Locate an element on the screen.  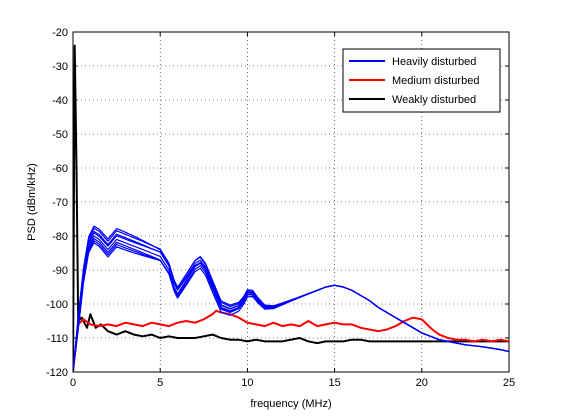
series-medium-disturbed is located at coordinates (291, 340).